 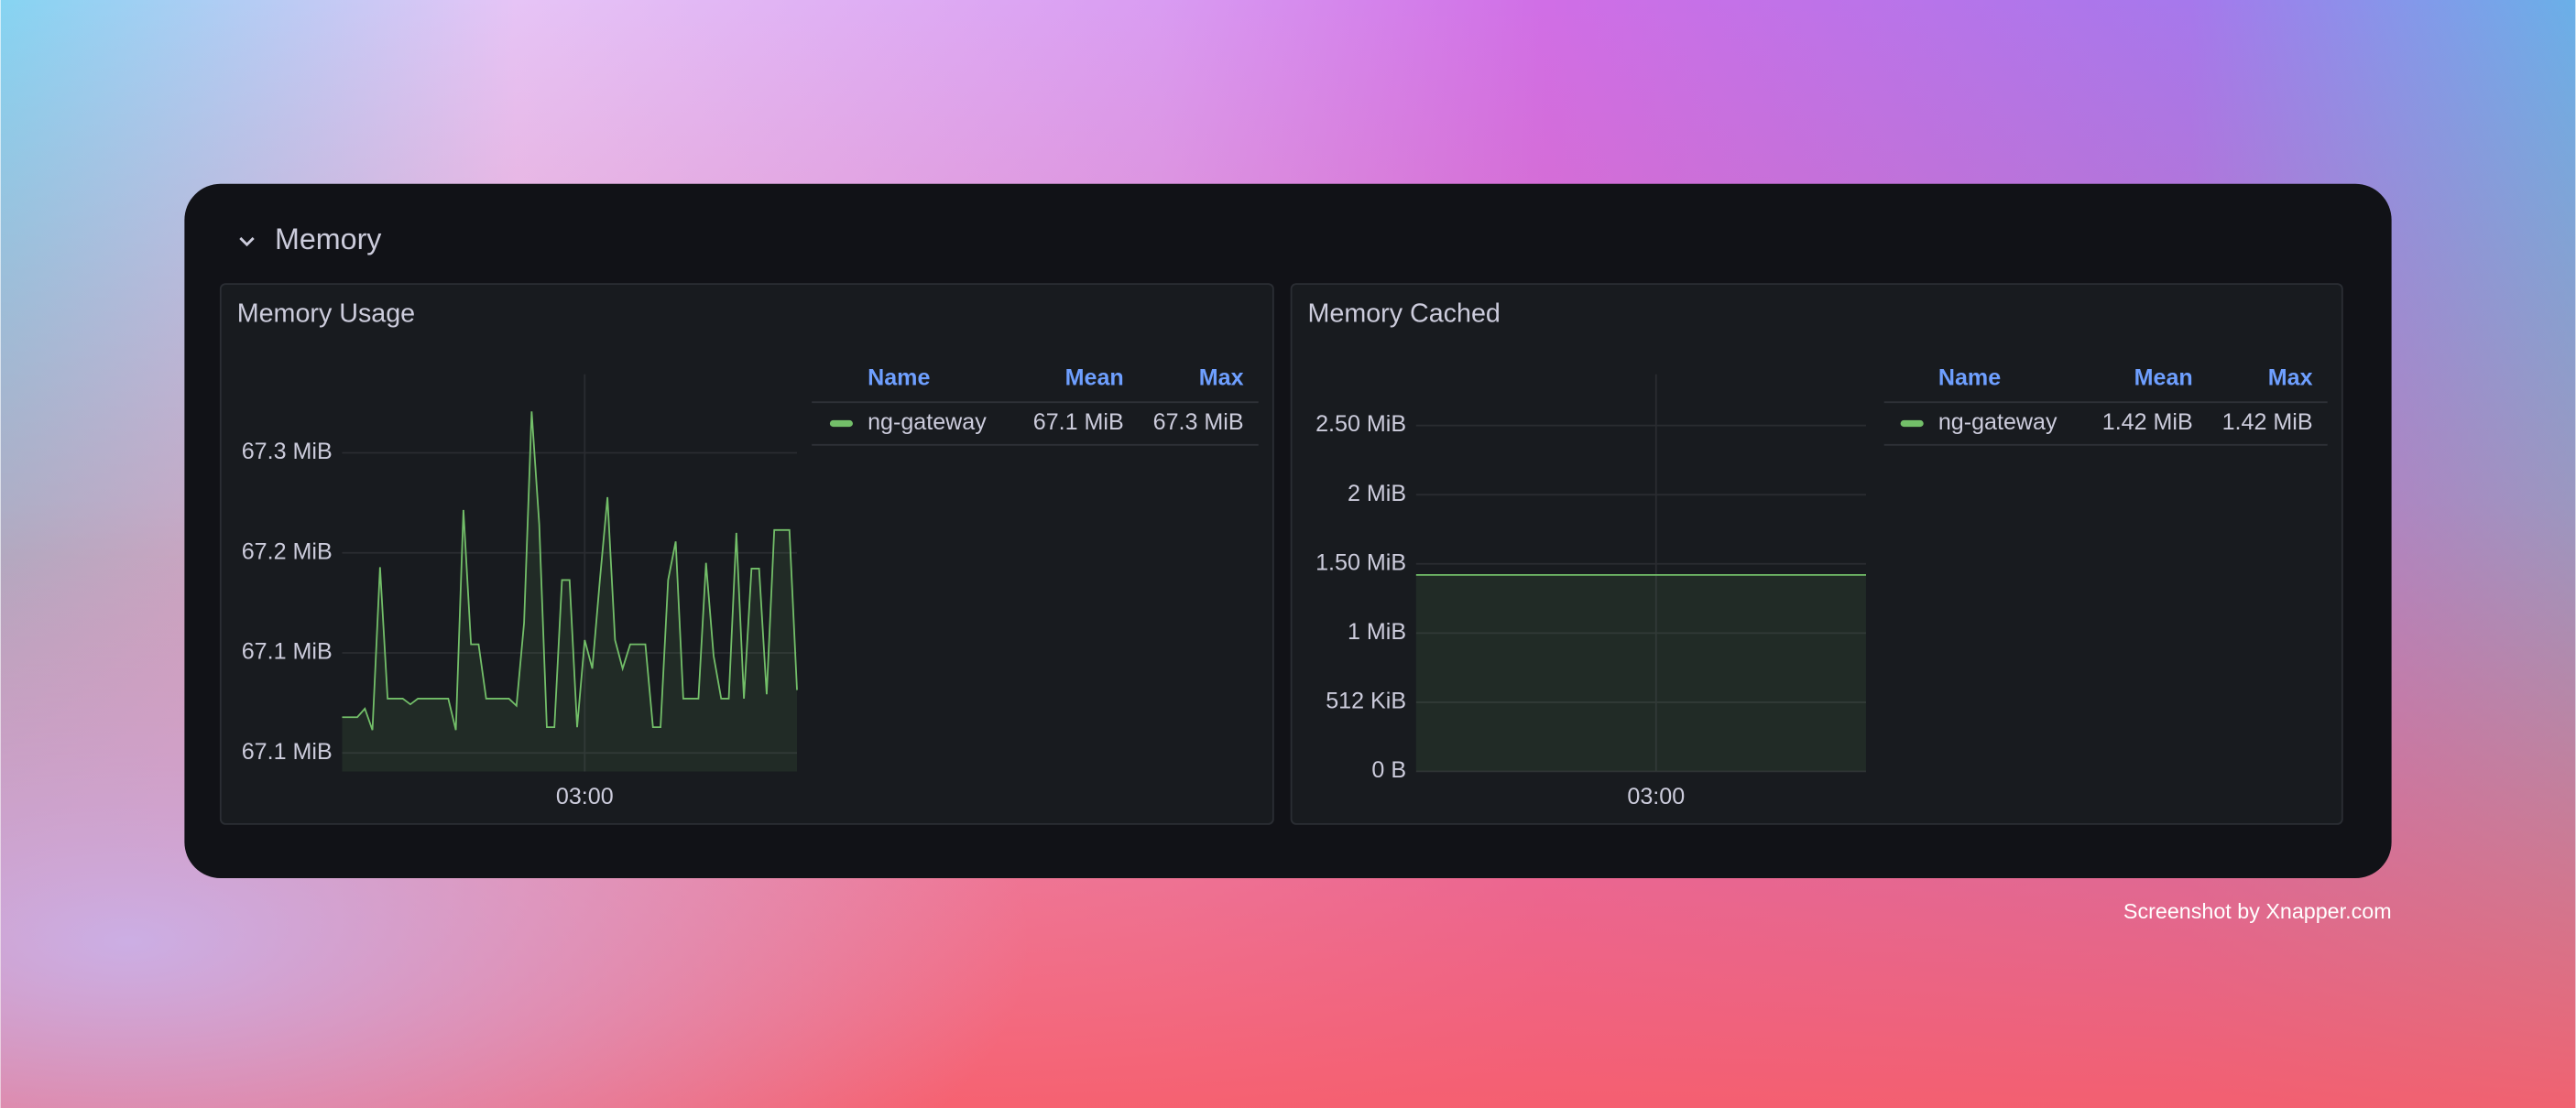 What do you see at coordinates (1078, 422) in the screenshot?
I see `legend-stat: 67.1 MiB` at bounding box center [1078, 422].